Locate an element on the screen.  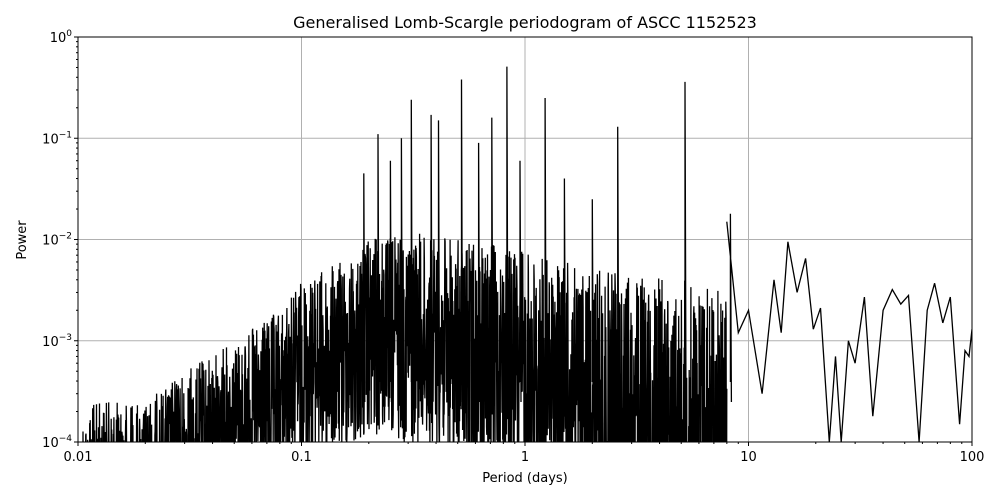
y-tick-label: 10⁻⁴ is located at coordinates (57, 442).